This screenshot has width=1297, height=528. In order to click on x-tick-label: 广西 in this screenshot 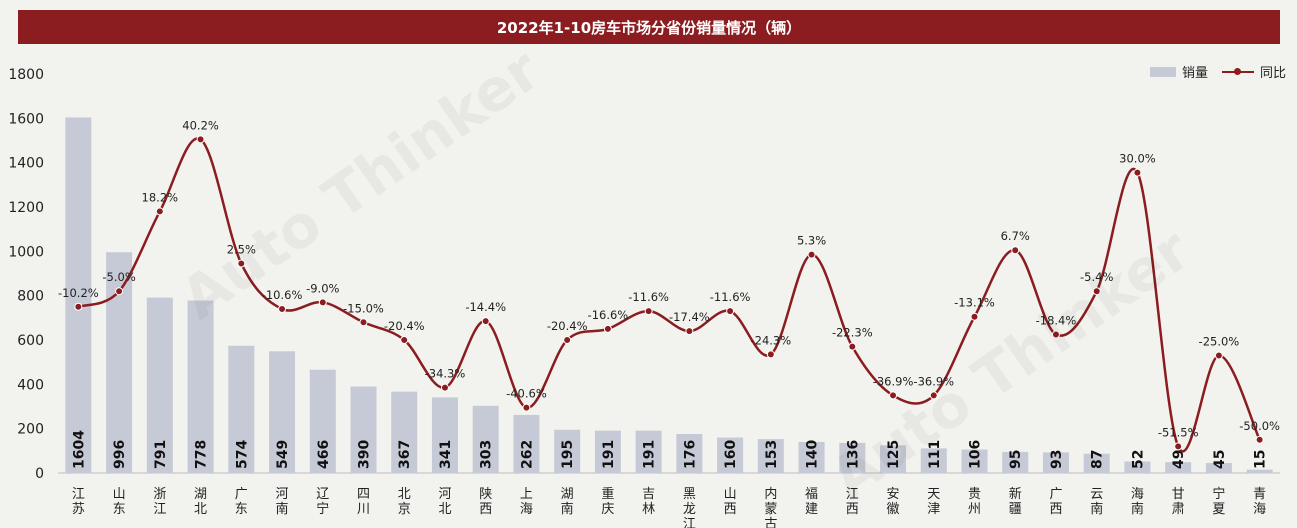, I will do `click(1055, 502)`.